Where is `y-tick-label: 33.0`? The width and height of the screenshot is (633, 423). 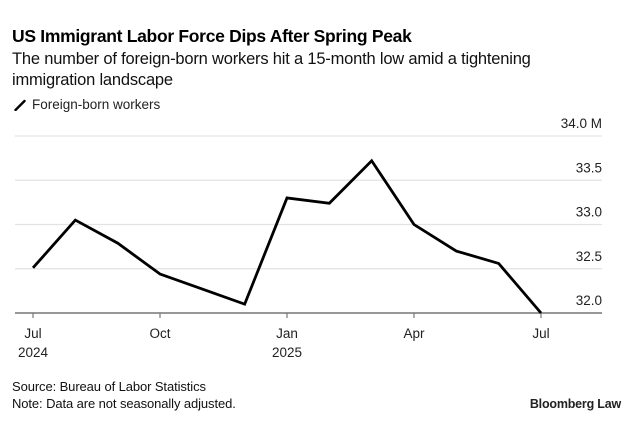 y-tick-label: 33.0 is located at coordinates (589, 212).